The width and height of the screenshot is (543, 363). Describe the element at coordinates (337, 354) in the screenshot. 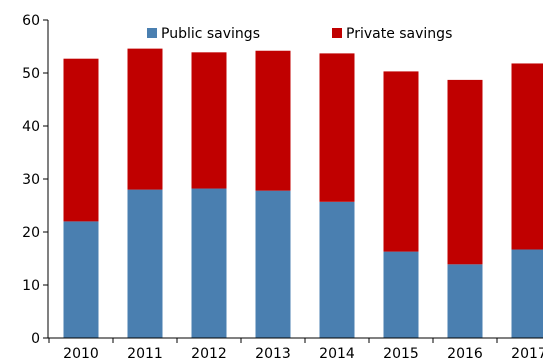

I see `x-tick-label-2014: 2014` at that location.